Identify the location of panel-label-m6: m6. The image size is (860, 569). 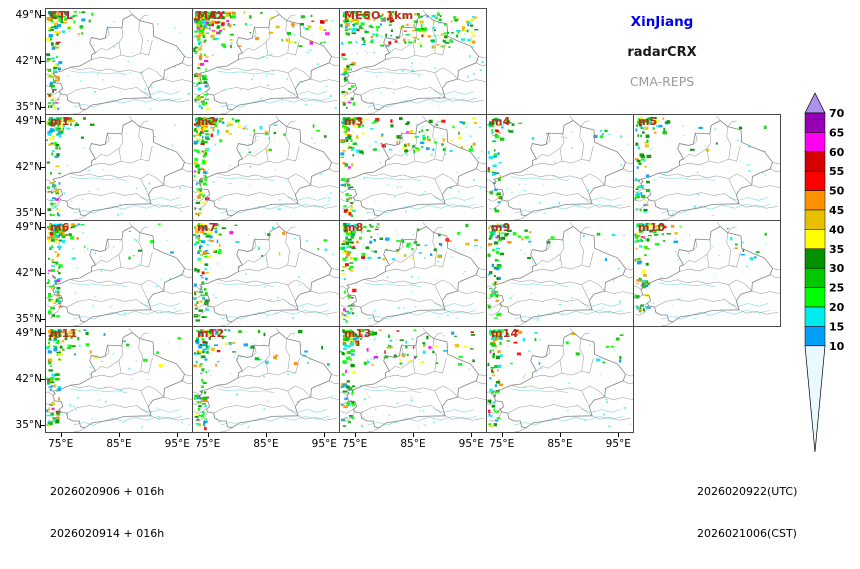
(60, 227).